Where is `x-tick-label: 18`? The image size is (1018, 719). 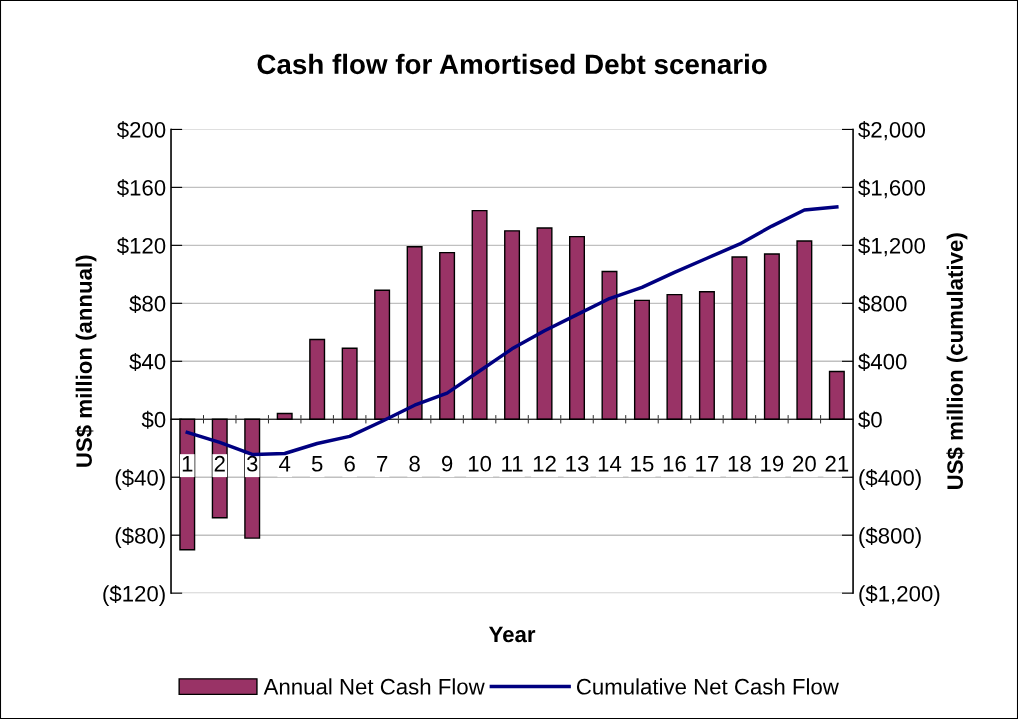
x-tick-label: 18 is located at coordinates (739, 463).